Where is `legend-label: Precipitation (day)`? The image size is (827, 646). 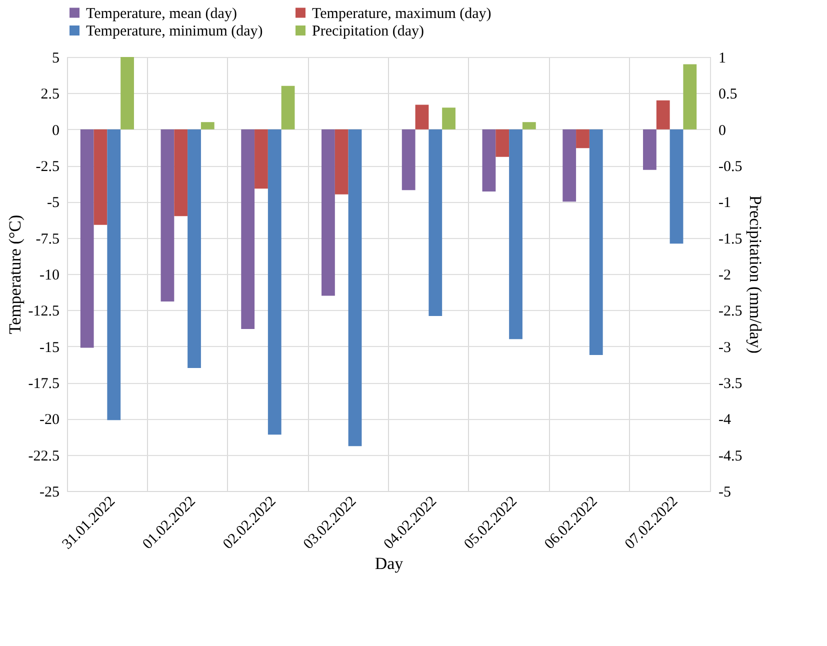
legend-label: Precipitation (day) is located at coordinates (368, 32).